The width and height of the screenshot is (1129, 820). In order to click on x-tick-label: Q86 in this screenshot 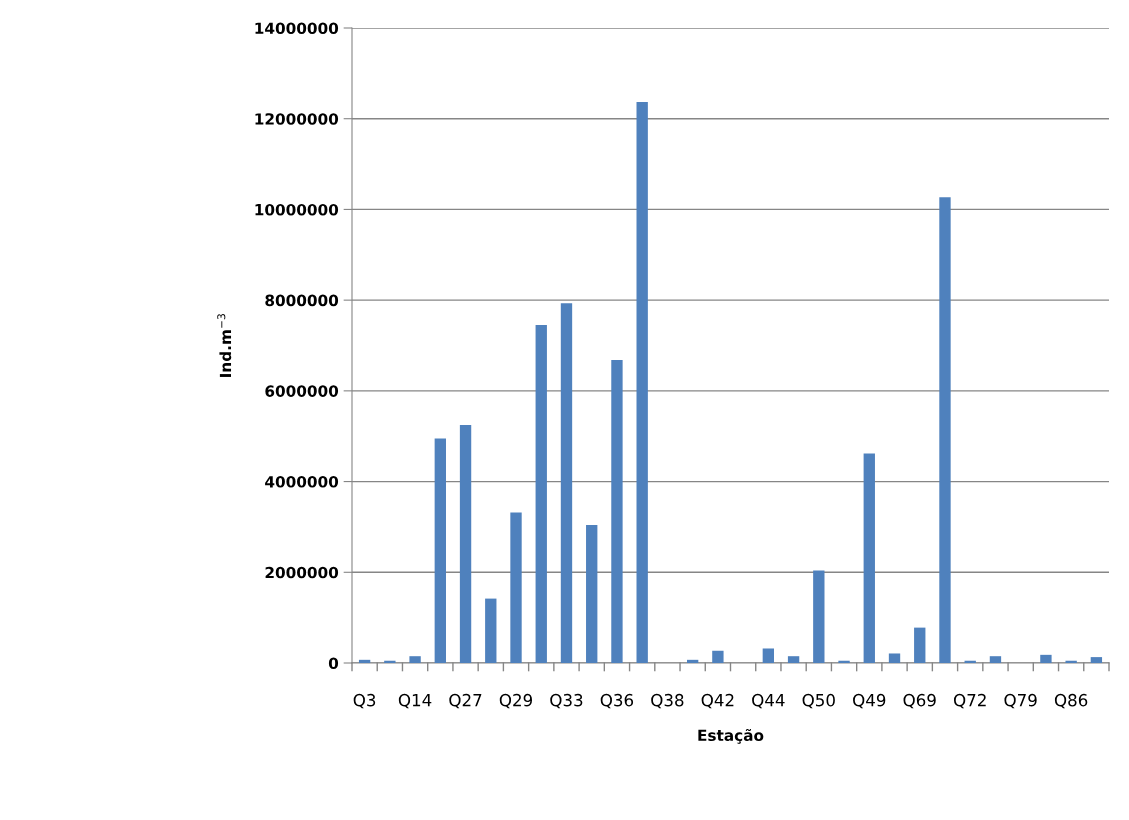, I will do `click(1071, 701)`.